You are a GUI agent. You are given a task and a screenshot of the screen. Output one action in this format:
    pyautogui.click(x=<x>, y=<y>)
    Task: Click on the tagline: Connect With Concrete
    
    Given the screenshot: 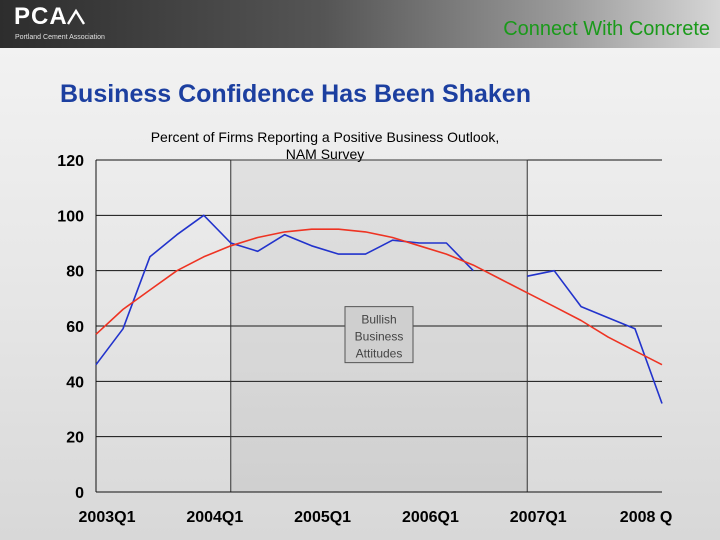 What is the action you would take?
    pyautogui.click(x=606, y=29)
    